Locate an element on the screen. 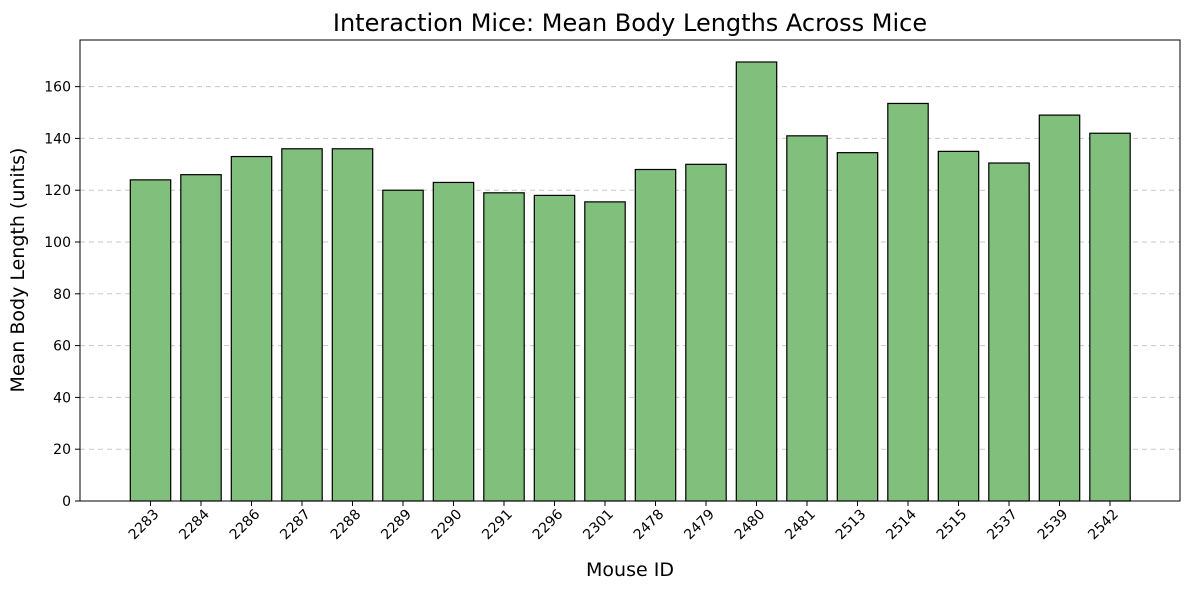 This screenshot has height=590, width=1189. y-tick-label: 0 is located at coordinates (66, 502).